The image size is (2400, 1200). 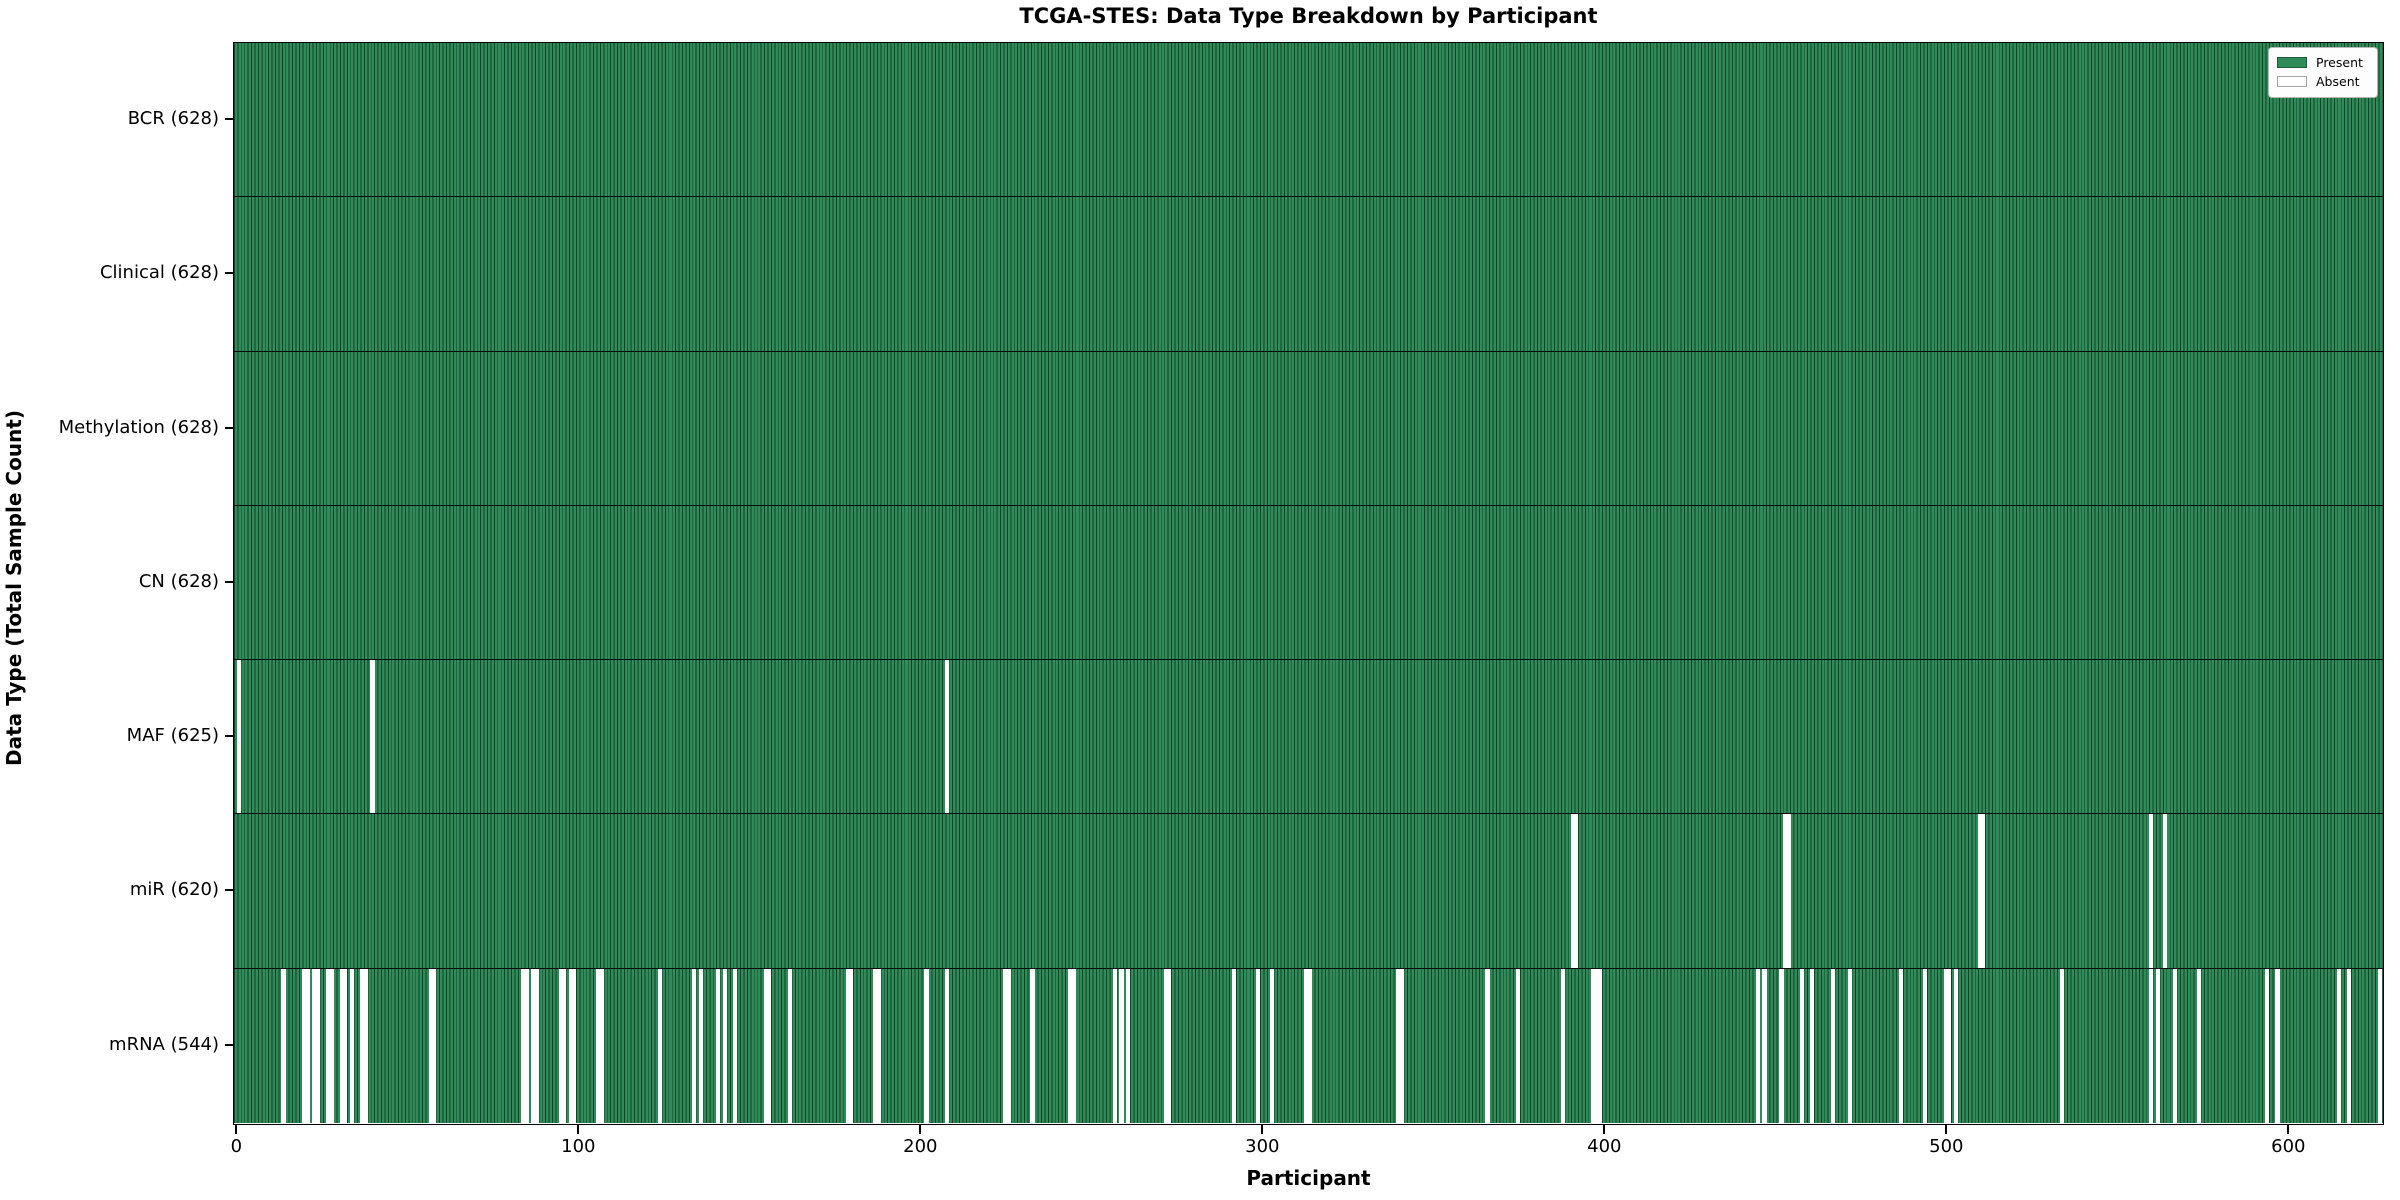 What do you see at coordinates (1946, 1146) in the screenshot?
I see `x-tick-label-500: 500` at bounding box center [1946, 1146].